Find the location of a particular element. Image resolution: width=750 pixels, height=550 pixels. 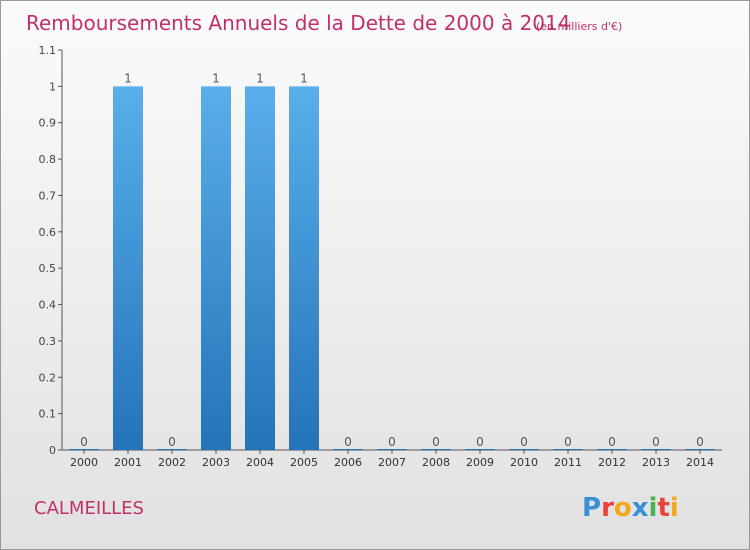

x-tick-label-2002: 2002 is located at coordinates (172, 462).